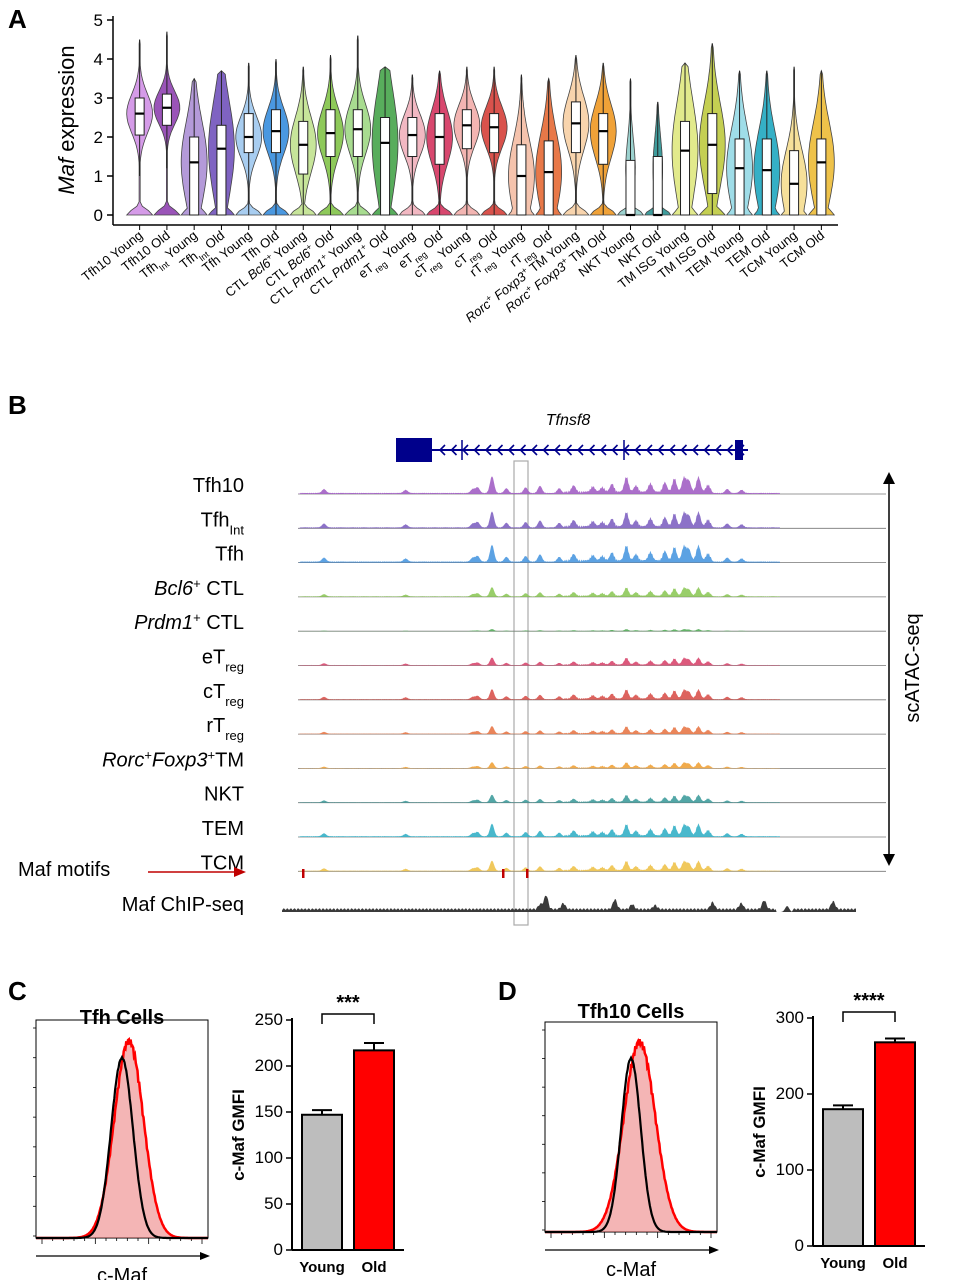 The image size is (979, 1280). Describe the element at coordinates (790, 1017) in the screenshot. I see `bar-y-tick-label: 300` at that location.